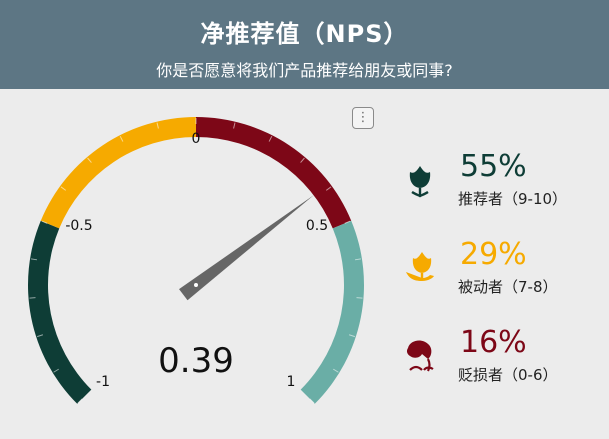 The height and width of the screenshot is (439, 609). What do you see at coordinates (500, 187) in the screenshot?
I see `legend-promoters: 55% 推荐者（9-10）` at bounding box center [500, 187].